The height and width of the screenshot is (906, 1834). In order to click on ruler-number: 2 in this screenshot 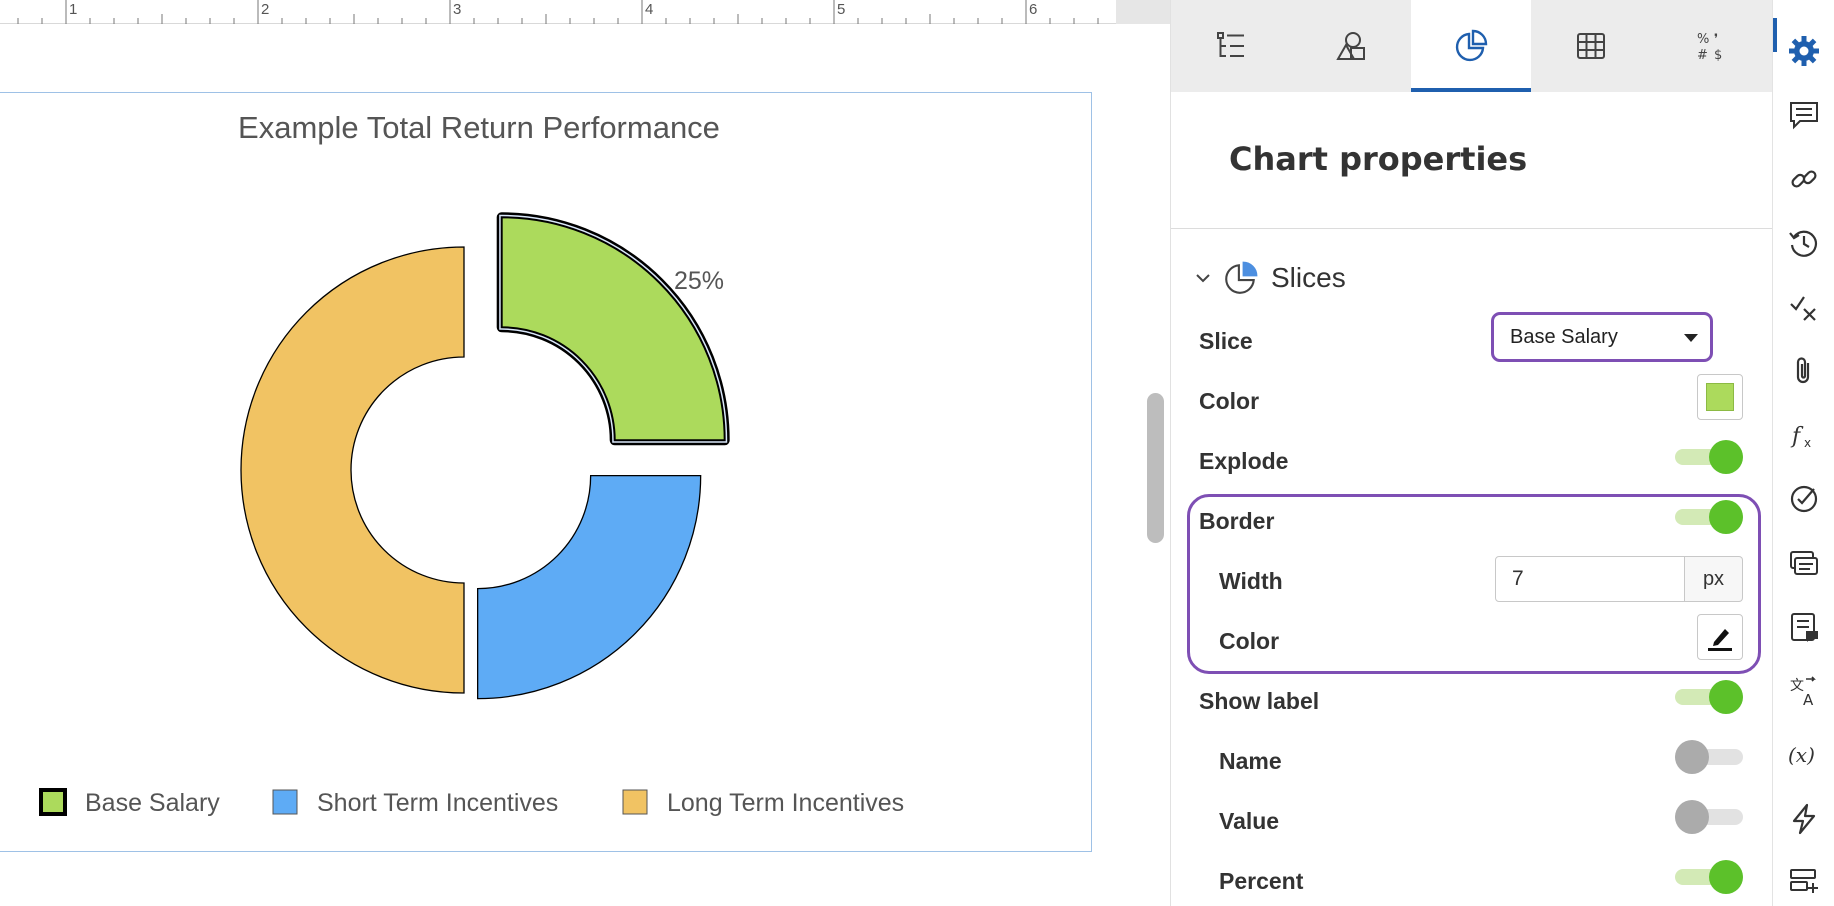, I will do `click(265, 9)`.